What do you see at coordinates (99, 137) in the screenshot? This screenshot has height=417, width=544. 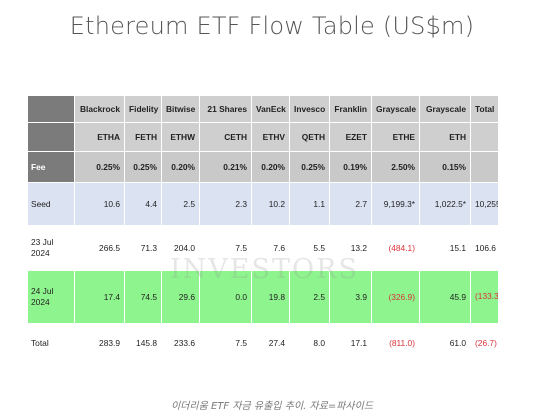 I see `ticker-cell: ETHA` at bounding box center [99, 137].